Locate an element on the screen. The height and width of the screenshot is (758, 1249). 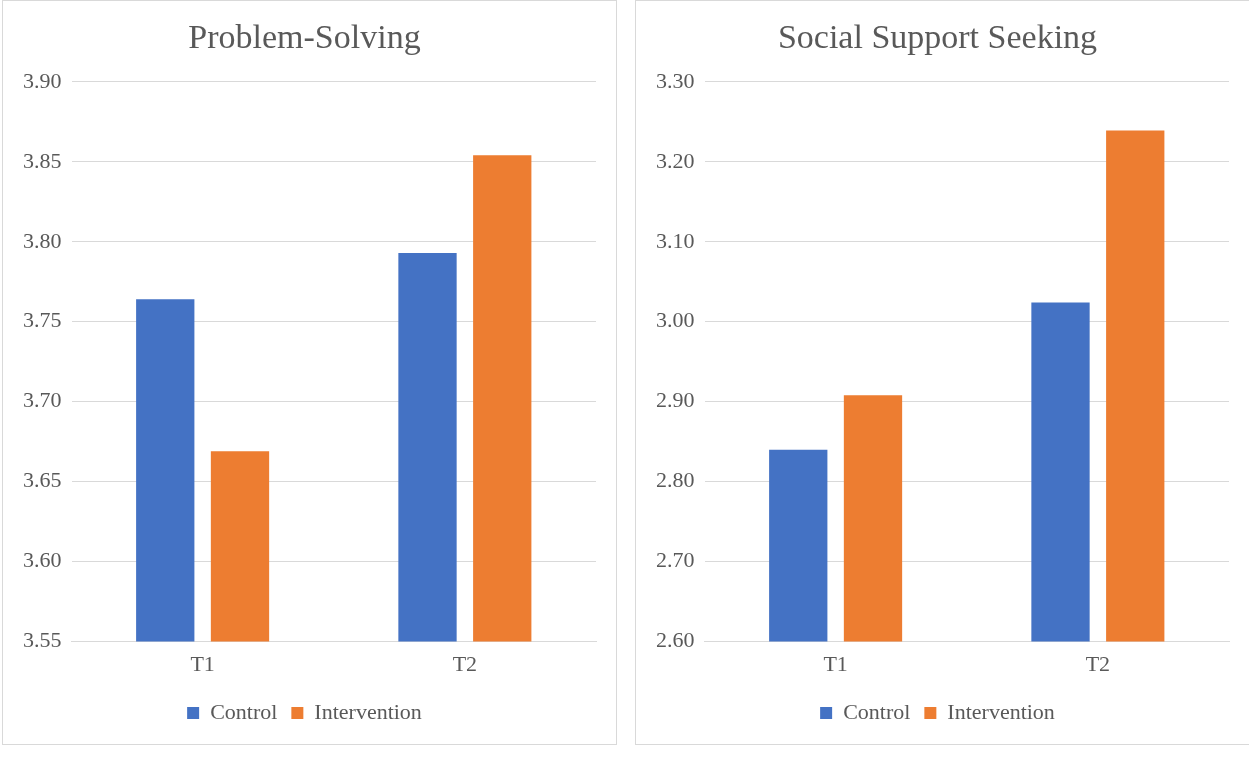
chart-title: Social Support Seeking is located at coordinates (937, 37).